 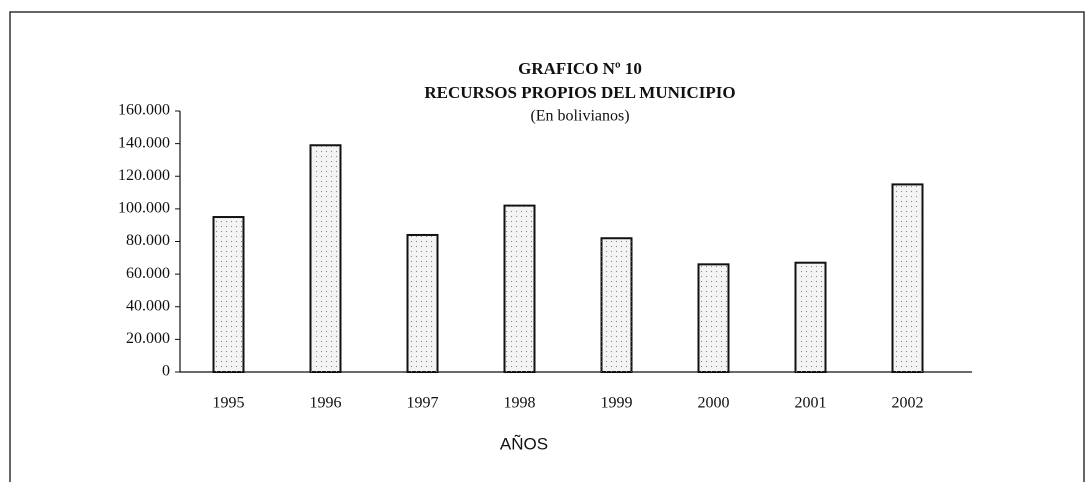 I want to click on y-tick-label: 120.000, so click(x=144, y=175).